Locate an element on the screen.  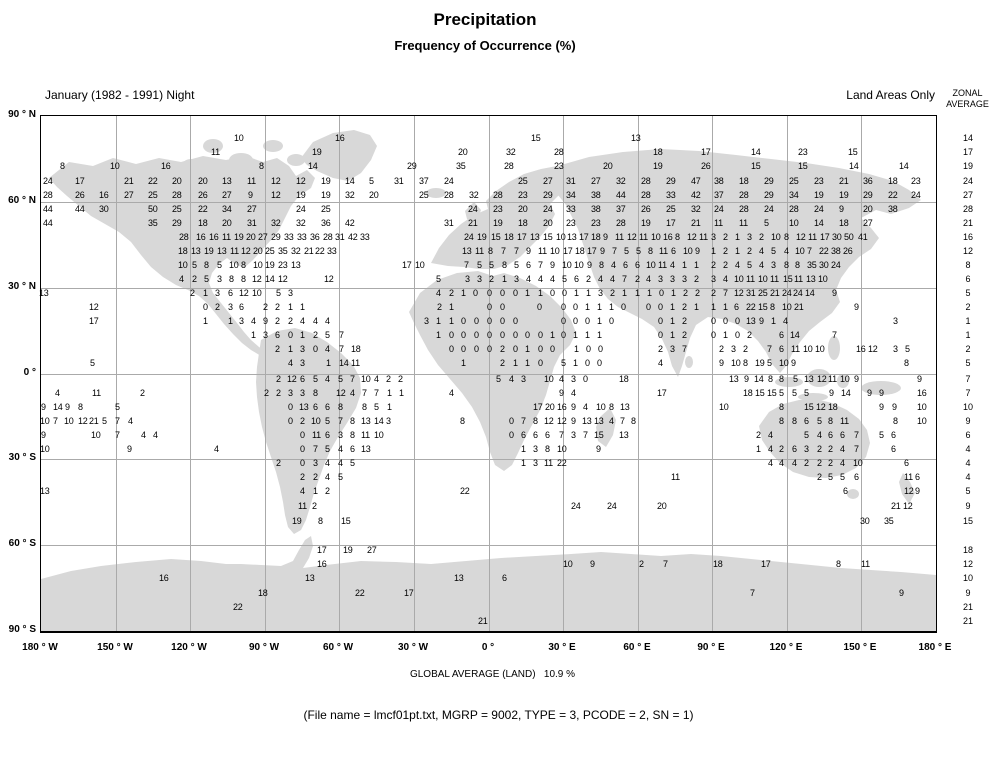
latitude-tick-label: 90 ° S is located at coordinates (22, 629).